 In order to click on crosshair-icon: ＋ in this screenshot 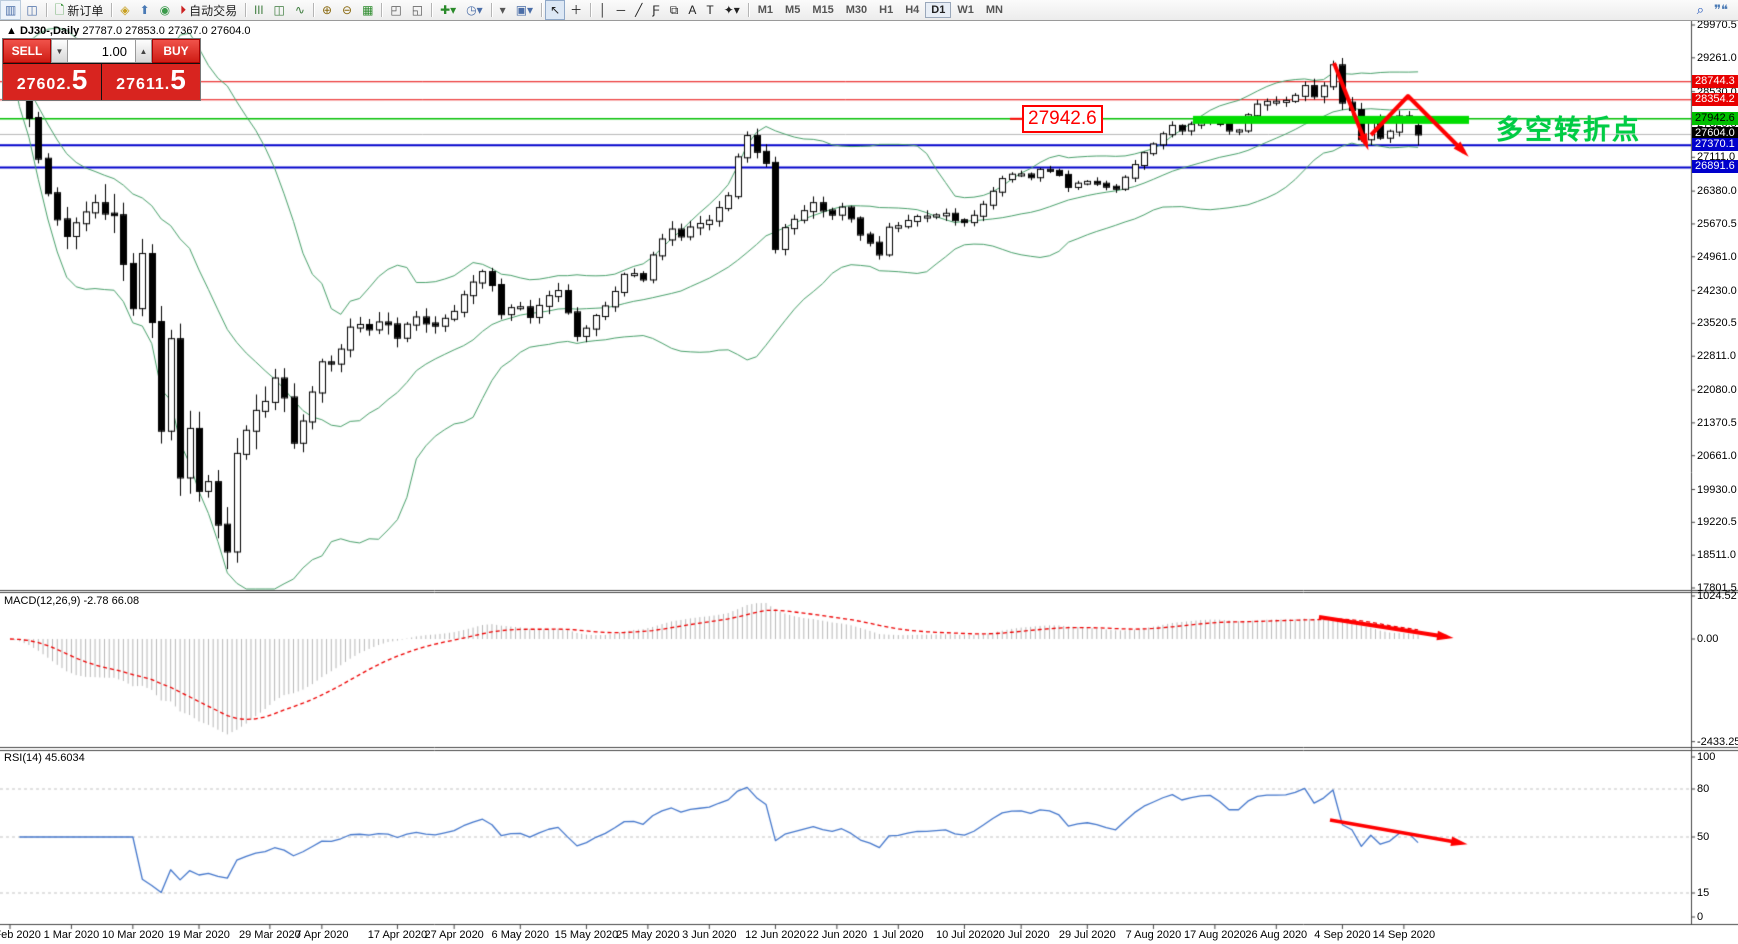, I will do `click(576, 10)`.